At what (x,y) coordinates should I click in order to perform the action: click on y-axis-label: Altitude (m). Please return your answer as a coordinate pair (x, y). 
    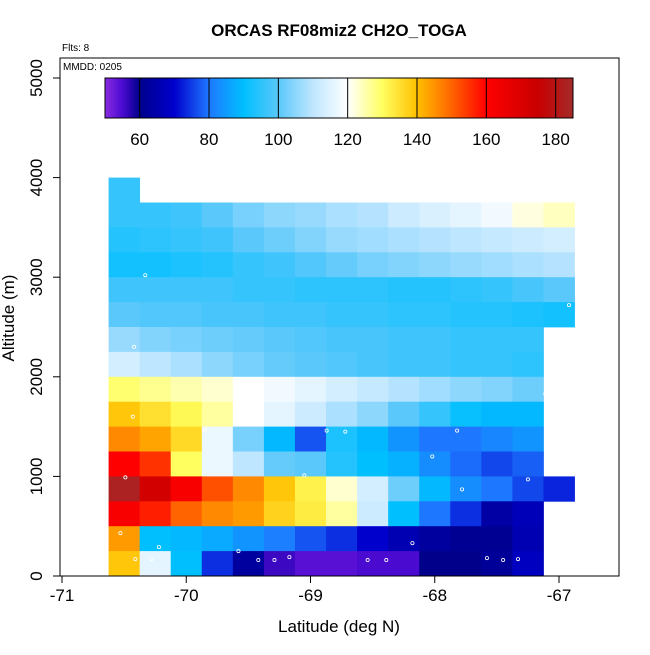
    Looking at the image, I should click on (9, 318).